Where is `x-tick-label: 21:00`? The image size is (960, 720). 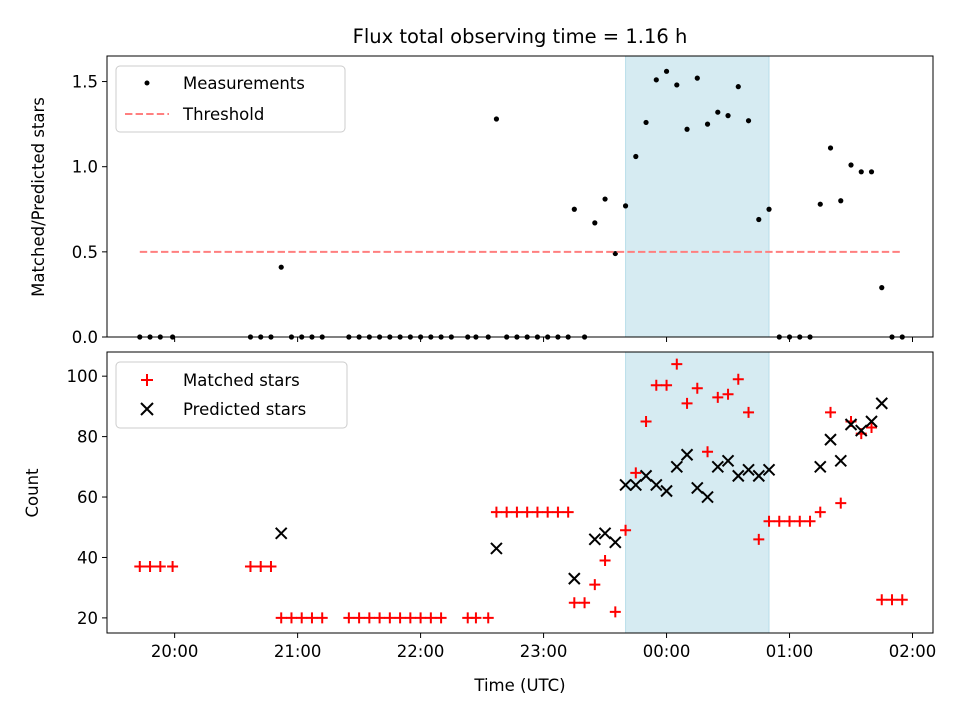 x-tick-label: 21:00 is located at coordinates (298, 651).